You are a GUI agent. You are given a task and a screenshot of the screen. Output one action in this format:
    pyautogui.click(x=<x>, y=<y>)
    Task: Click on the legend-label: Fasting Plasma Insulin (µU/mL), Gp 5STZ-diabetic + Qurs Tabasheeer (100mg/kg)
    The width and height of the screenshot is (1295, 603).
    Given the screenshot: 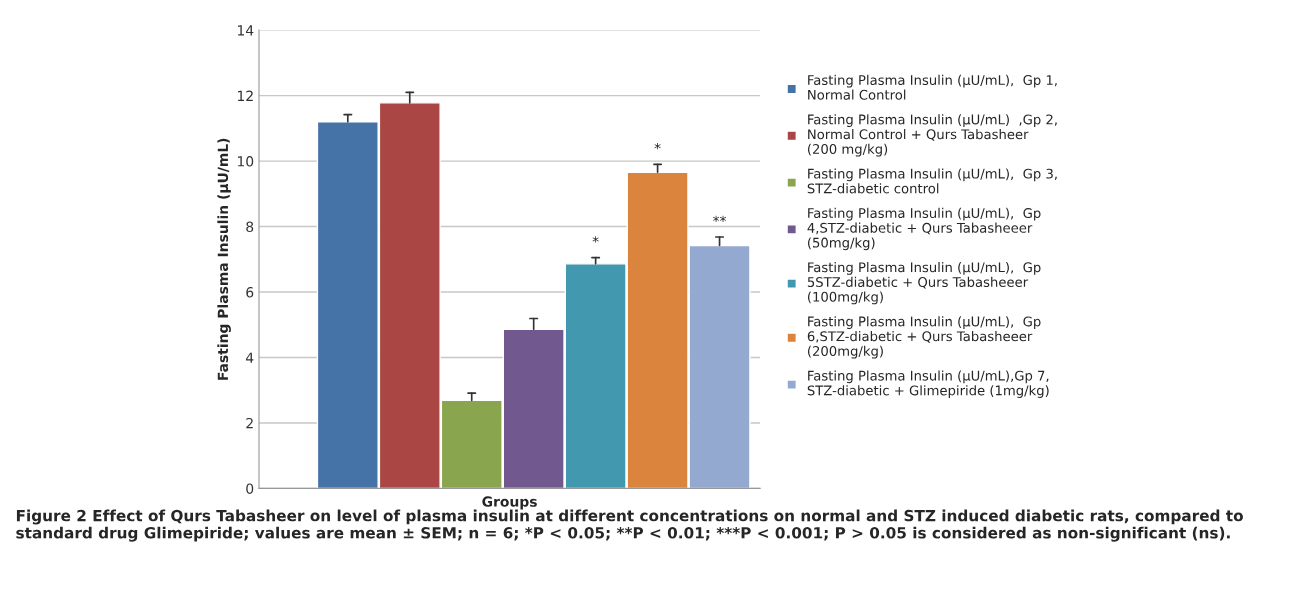 What is the action you would take?
    pyautogui.click(x=924, y=283)
    